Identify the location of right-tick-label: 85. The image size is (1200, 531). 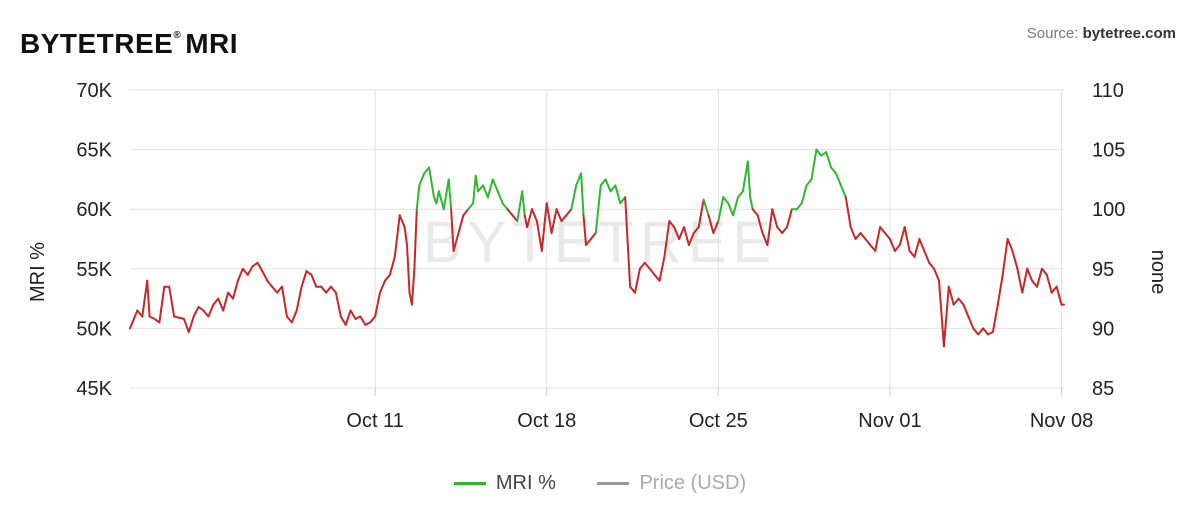
(1103, 389).